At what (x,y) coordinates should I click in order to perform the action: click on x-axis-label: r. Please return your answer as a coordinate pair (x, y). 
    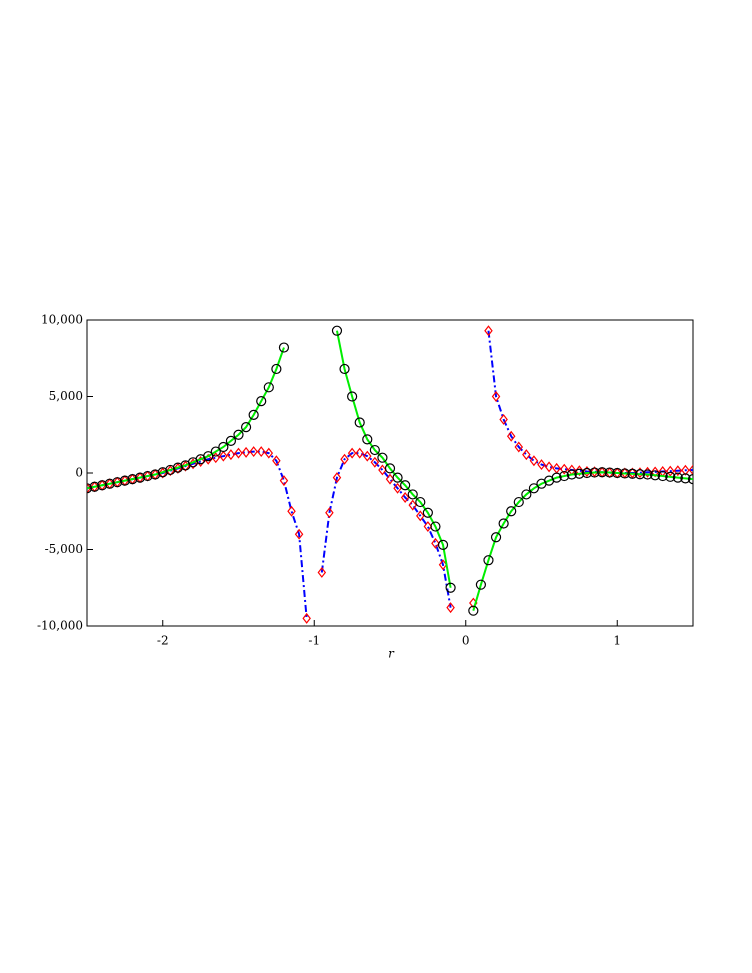
    Looking at the image, I should click on (391, 654).